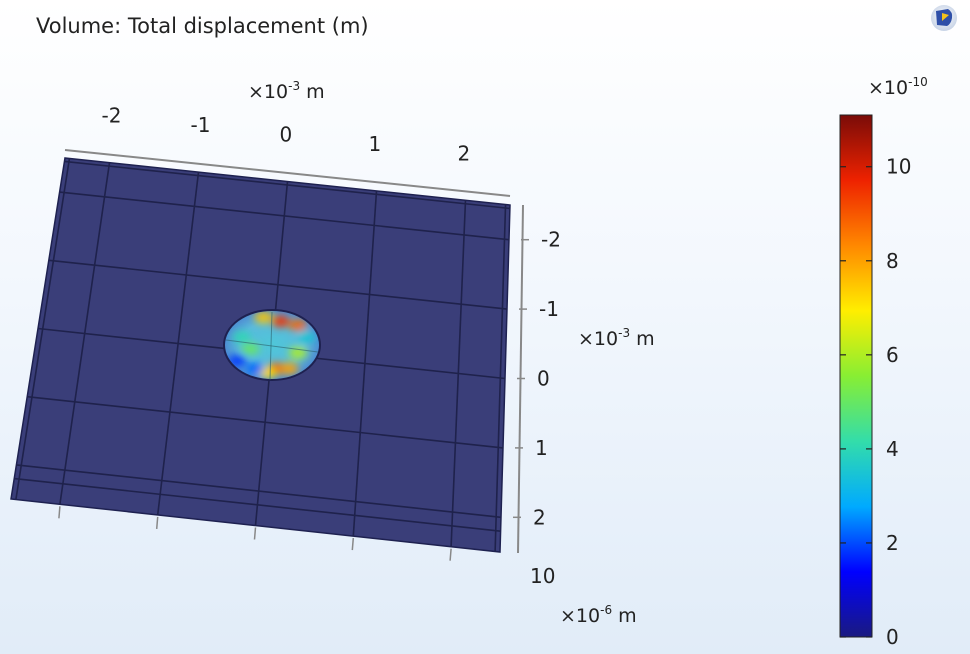 The width and height of the screenshot is (970, 654). I want to click on x-tick-label: 1, so click(375, 144).